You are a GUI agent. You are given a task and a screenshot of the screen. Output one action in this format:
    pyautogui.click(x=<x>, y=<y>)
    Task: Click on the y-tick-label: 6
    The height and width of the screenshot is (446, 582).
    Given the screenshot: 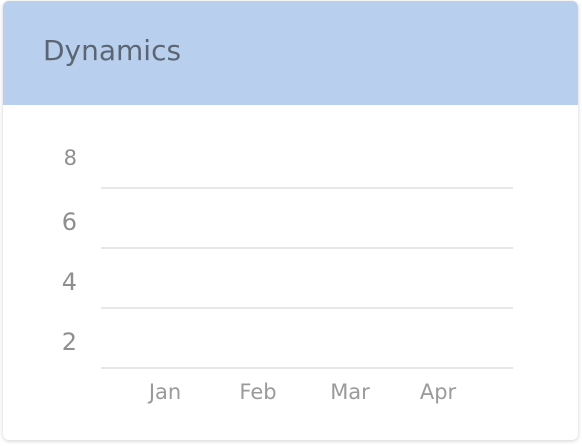 What is the action you would take?
    pyautogui.click(x=69, y=222)
    